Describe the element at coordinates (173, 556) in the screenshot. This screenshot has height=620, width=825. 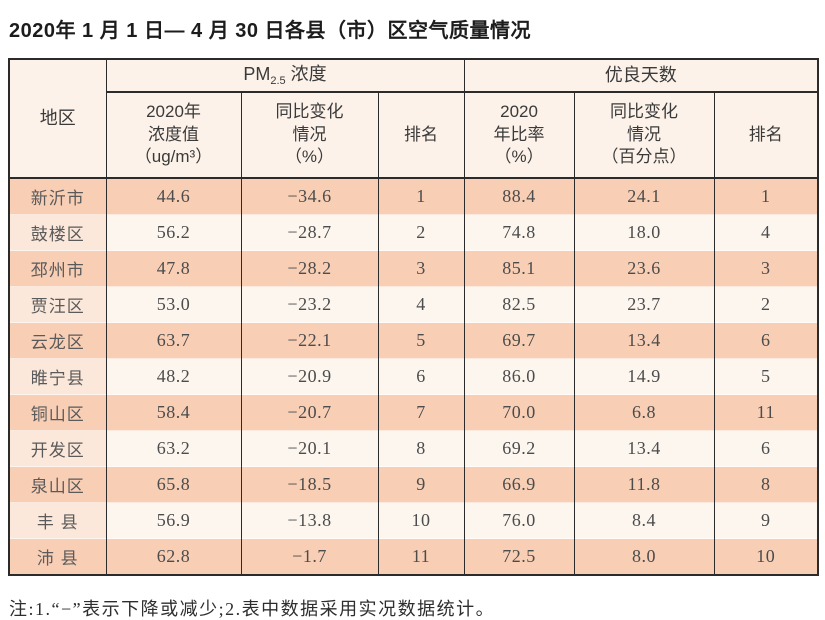
I see `cell-pm-value: 62.8` at that location.